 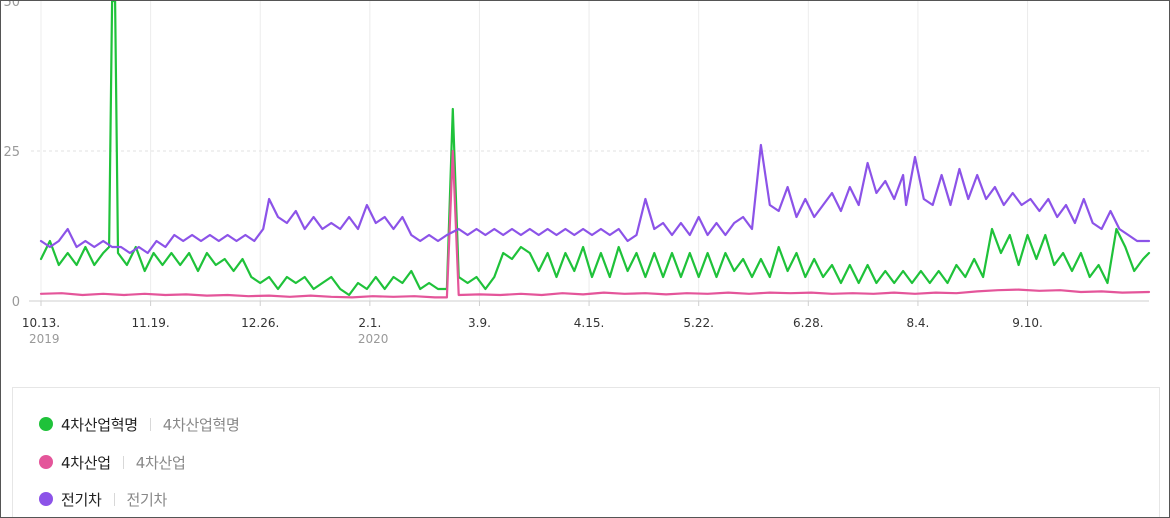 I want to click on x-tick-label: 6.28., so click(x=808, y=323).